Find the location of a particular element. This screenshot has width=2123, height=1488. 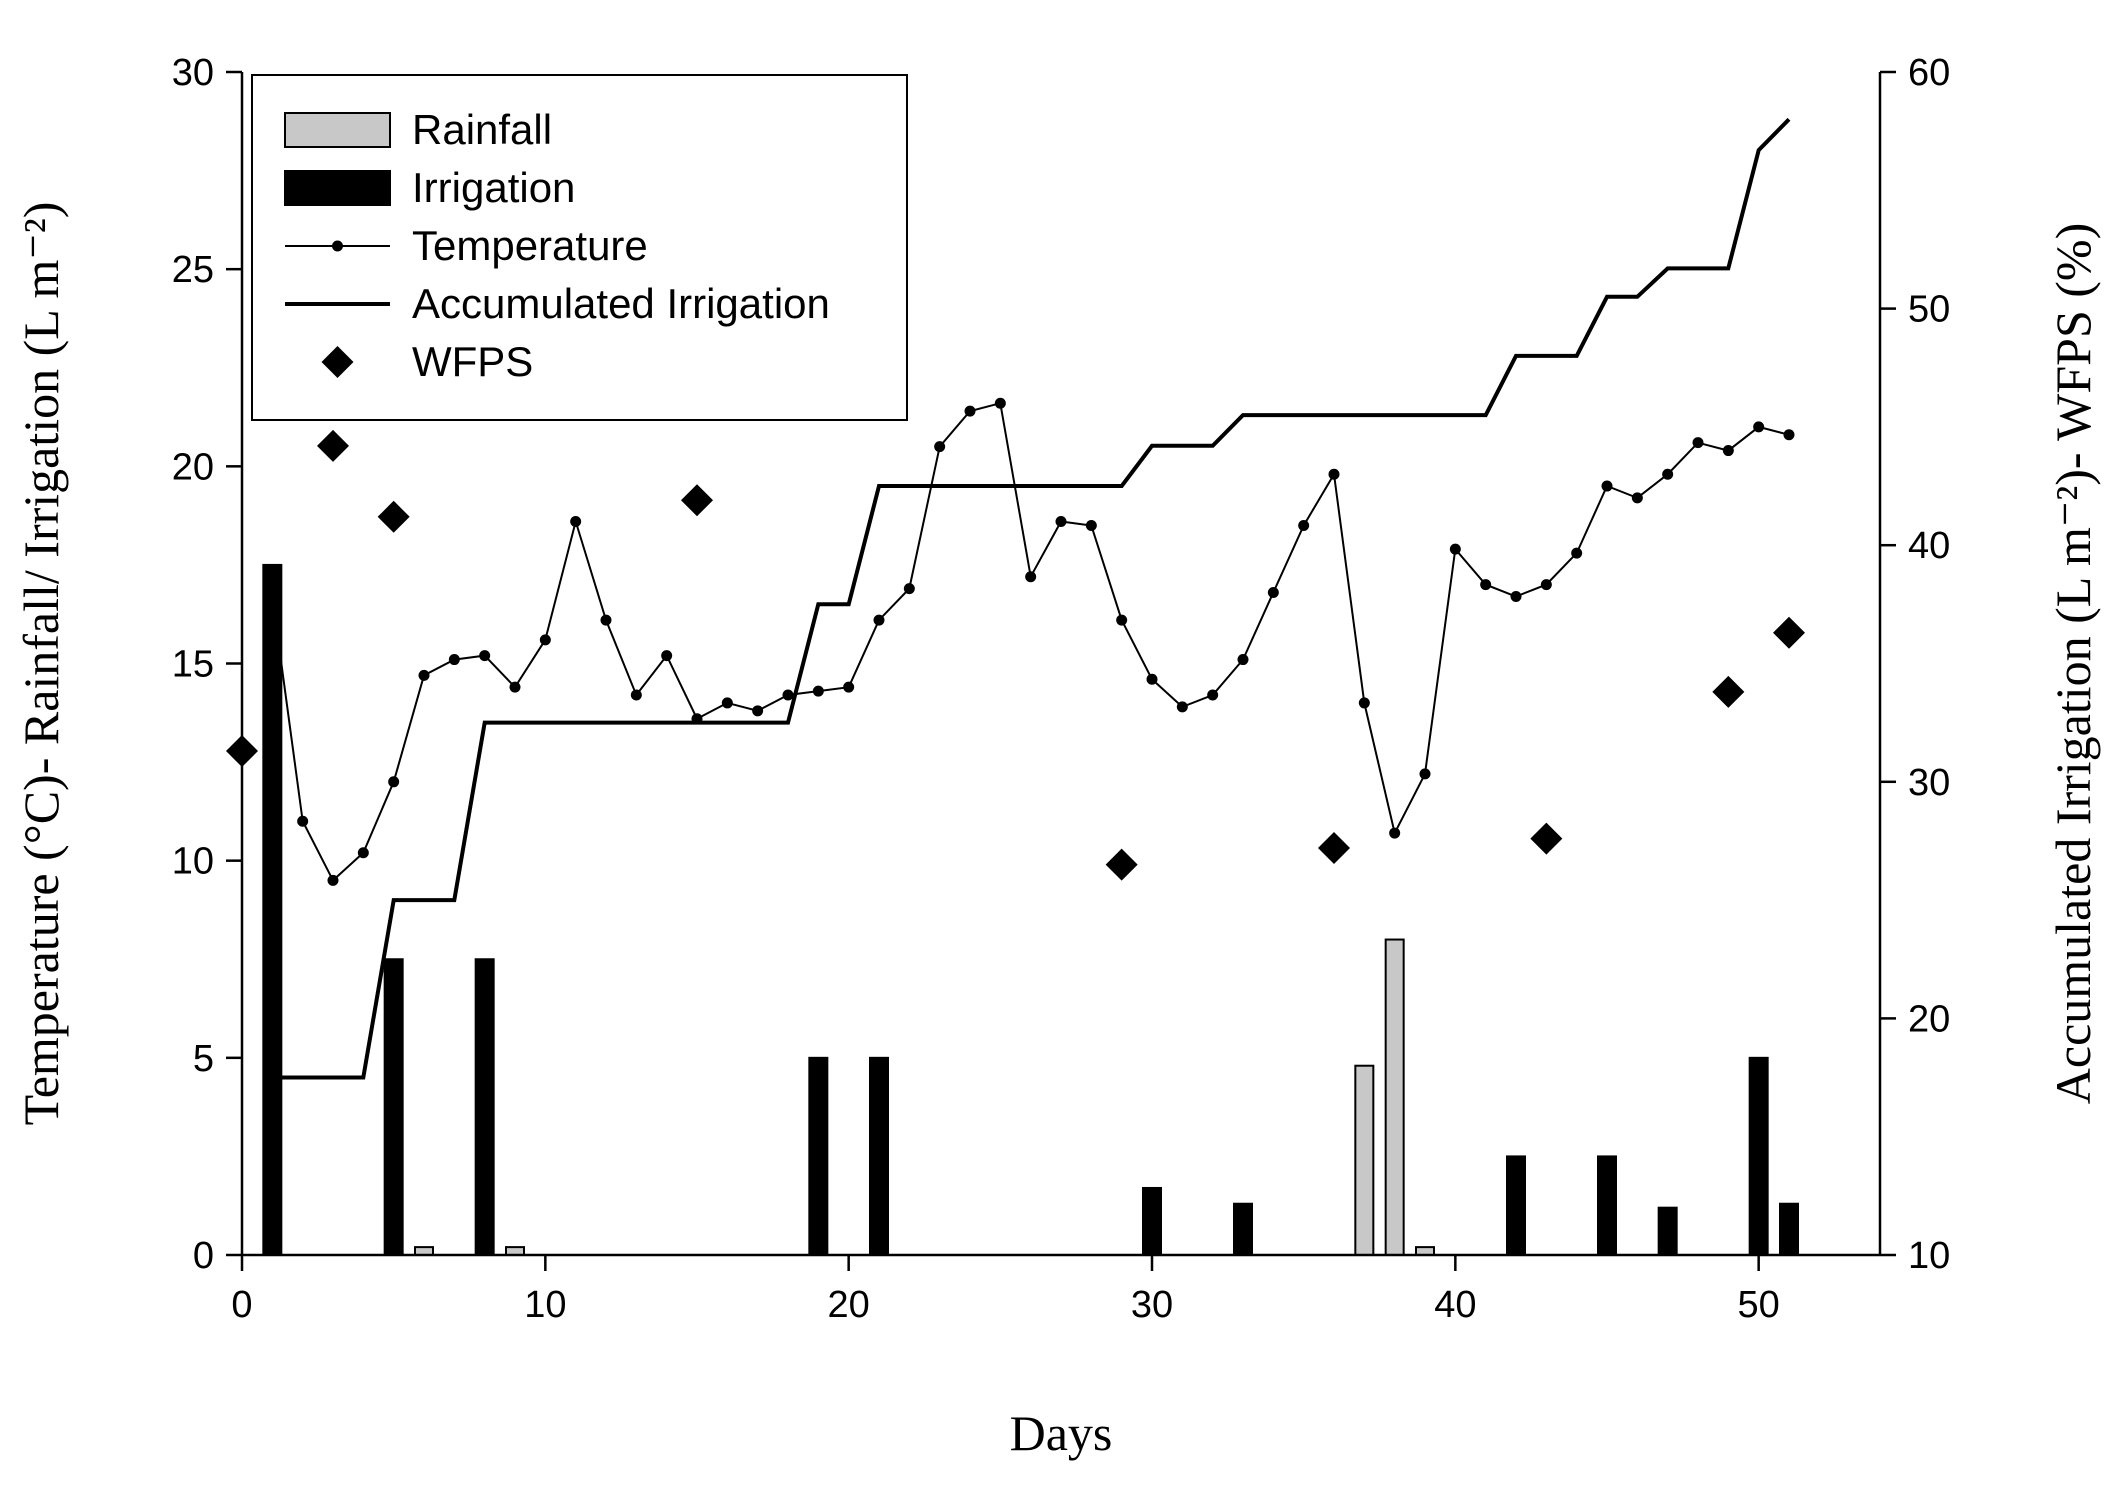

legend-irrigation-swatch is located at coordinates (337, 188).